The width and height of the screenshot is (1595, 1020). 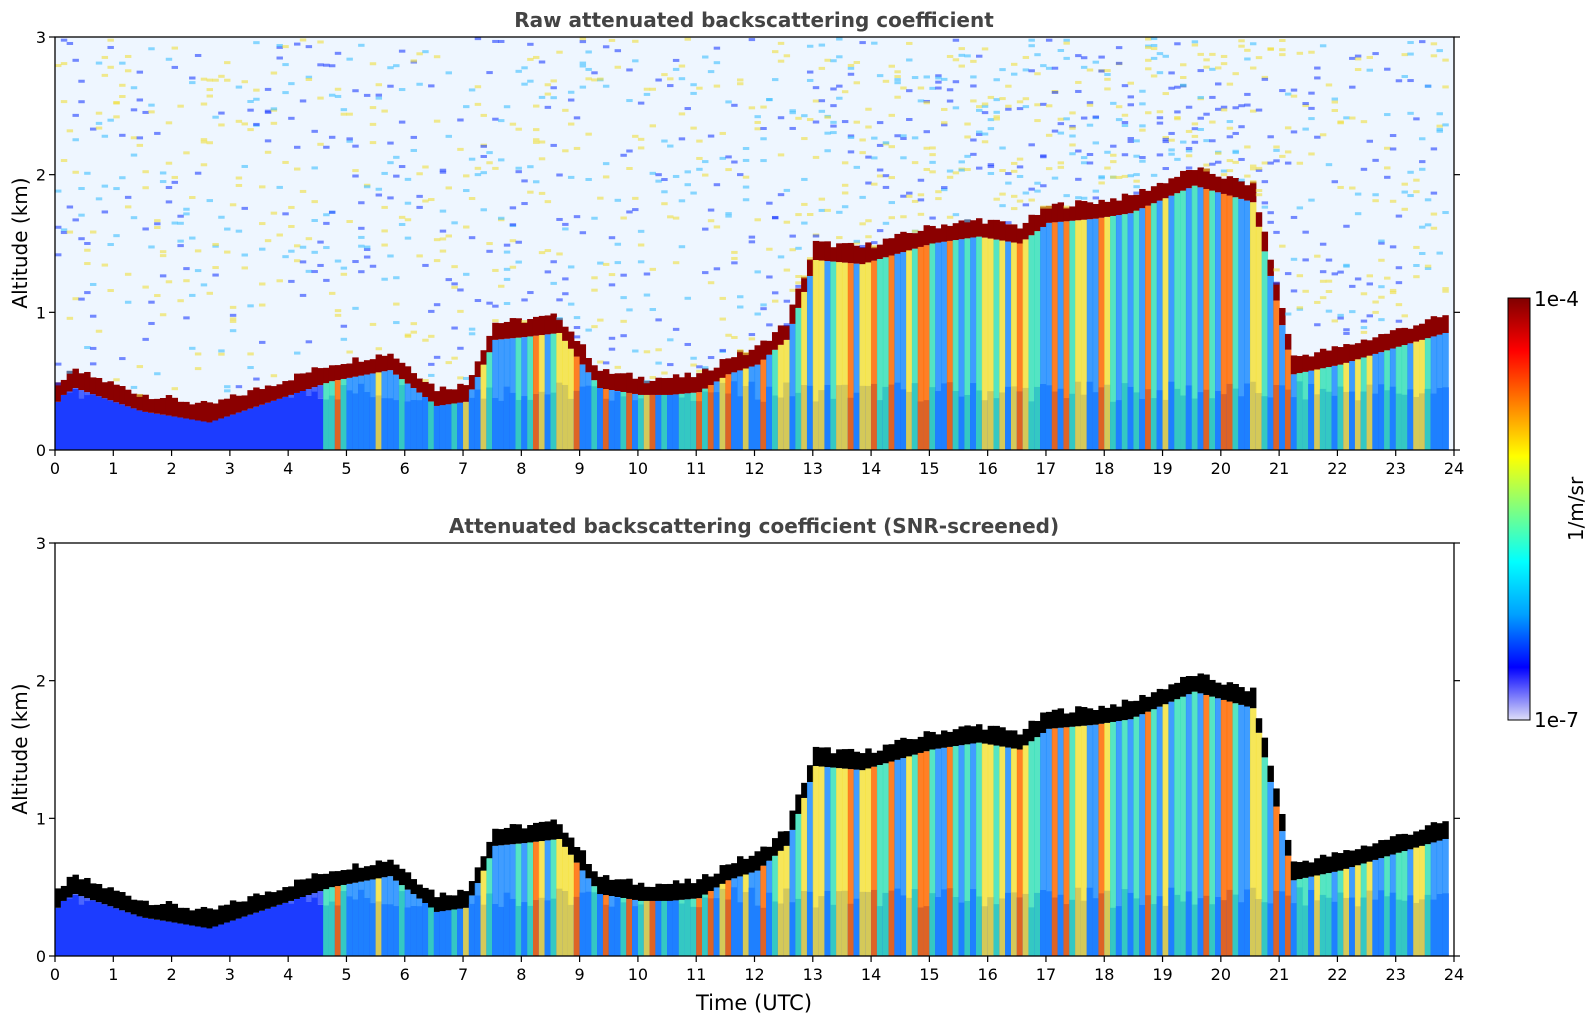 I want to click on x-tick-label: 21, so click(x=1279, y=974).